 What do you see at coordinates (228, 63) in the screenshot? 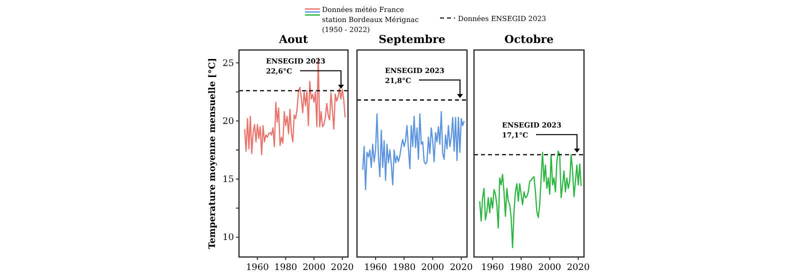
I see `y-tick-label: 25` at bounding box center [228, 63].